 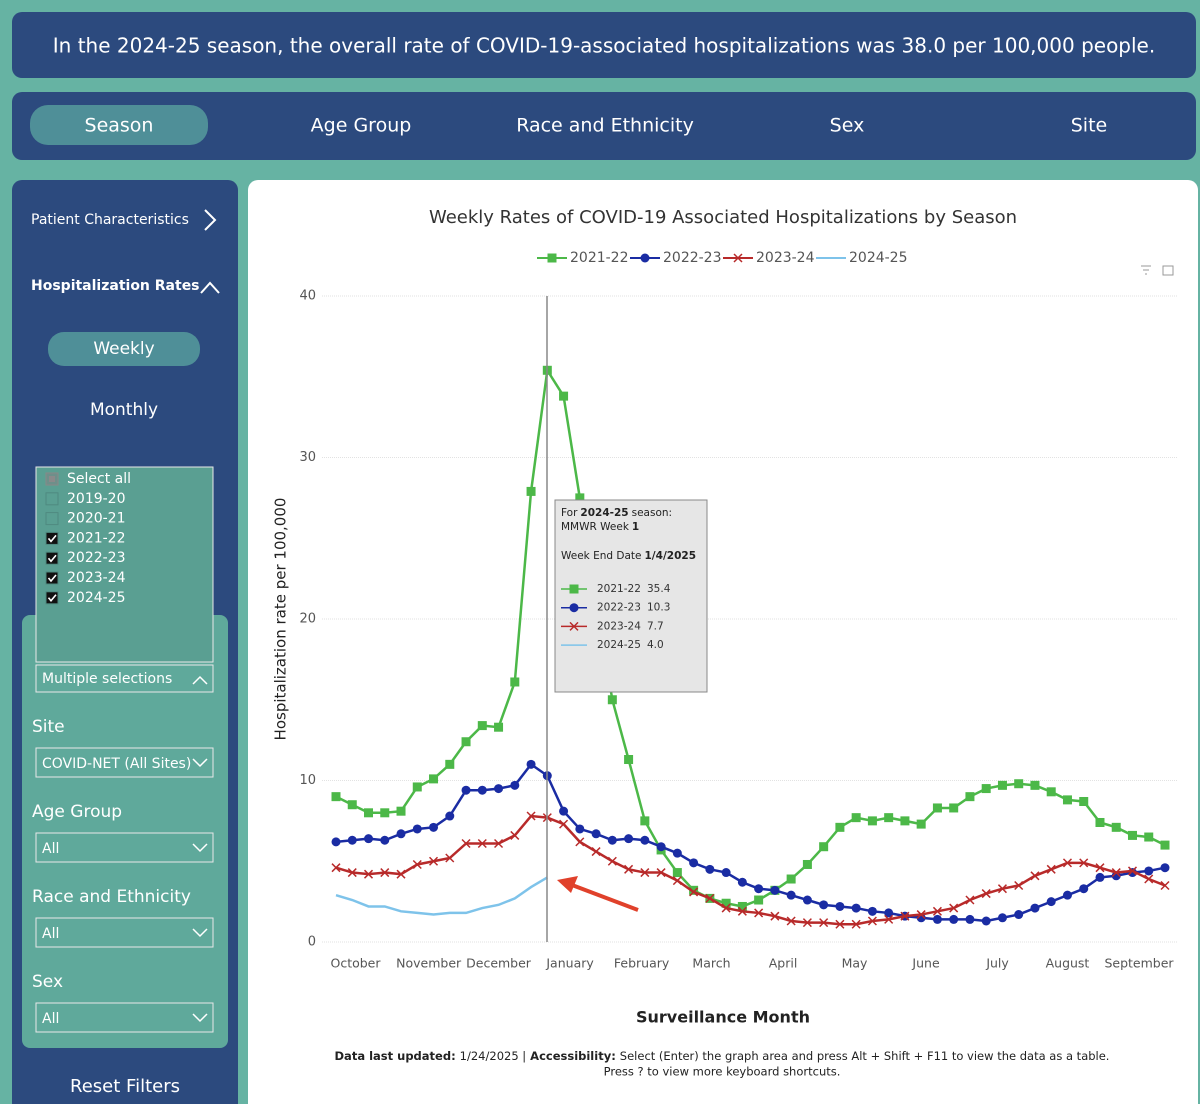 What do you see at coordinates (312, 942) in the screenshot?
I see `y-tick-label: 0` at bounding box center [312, 942].